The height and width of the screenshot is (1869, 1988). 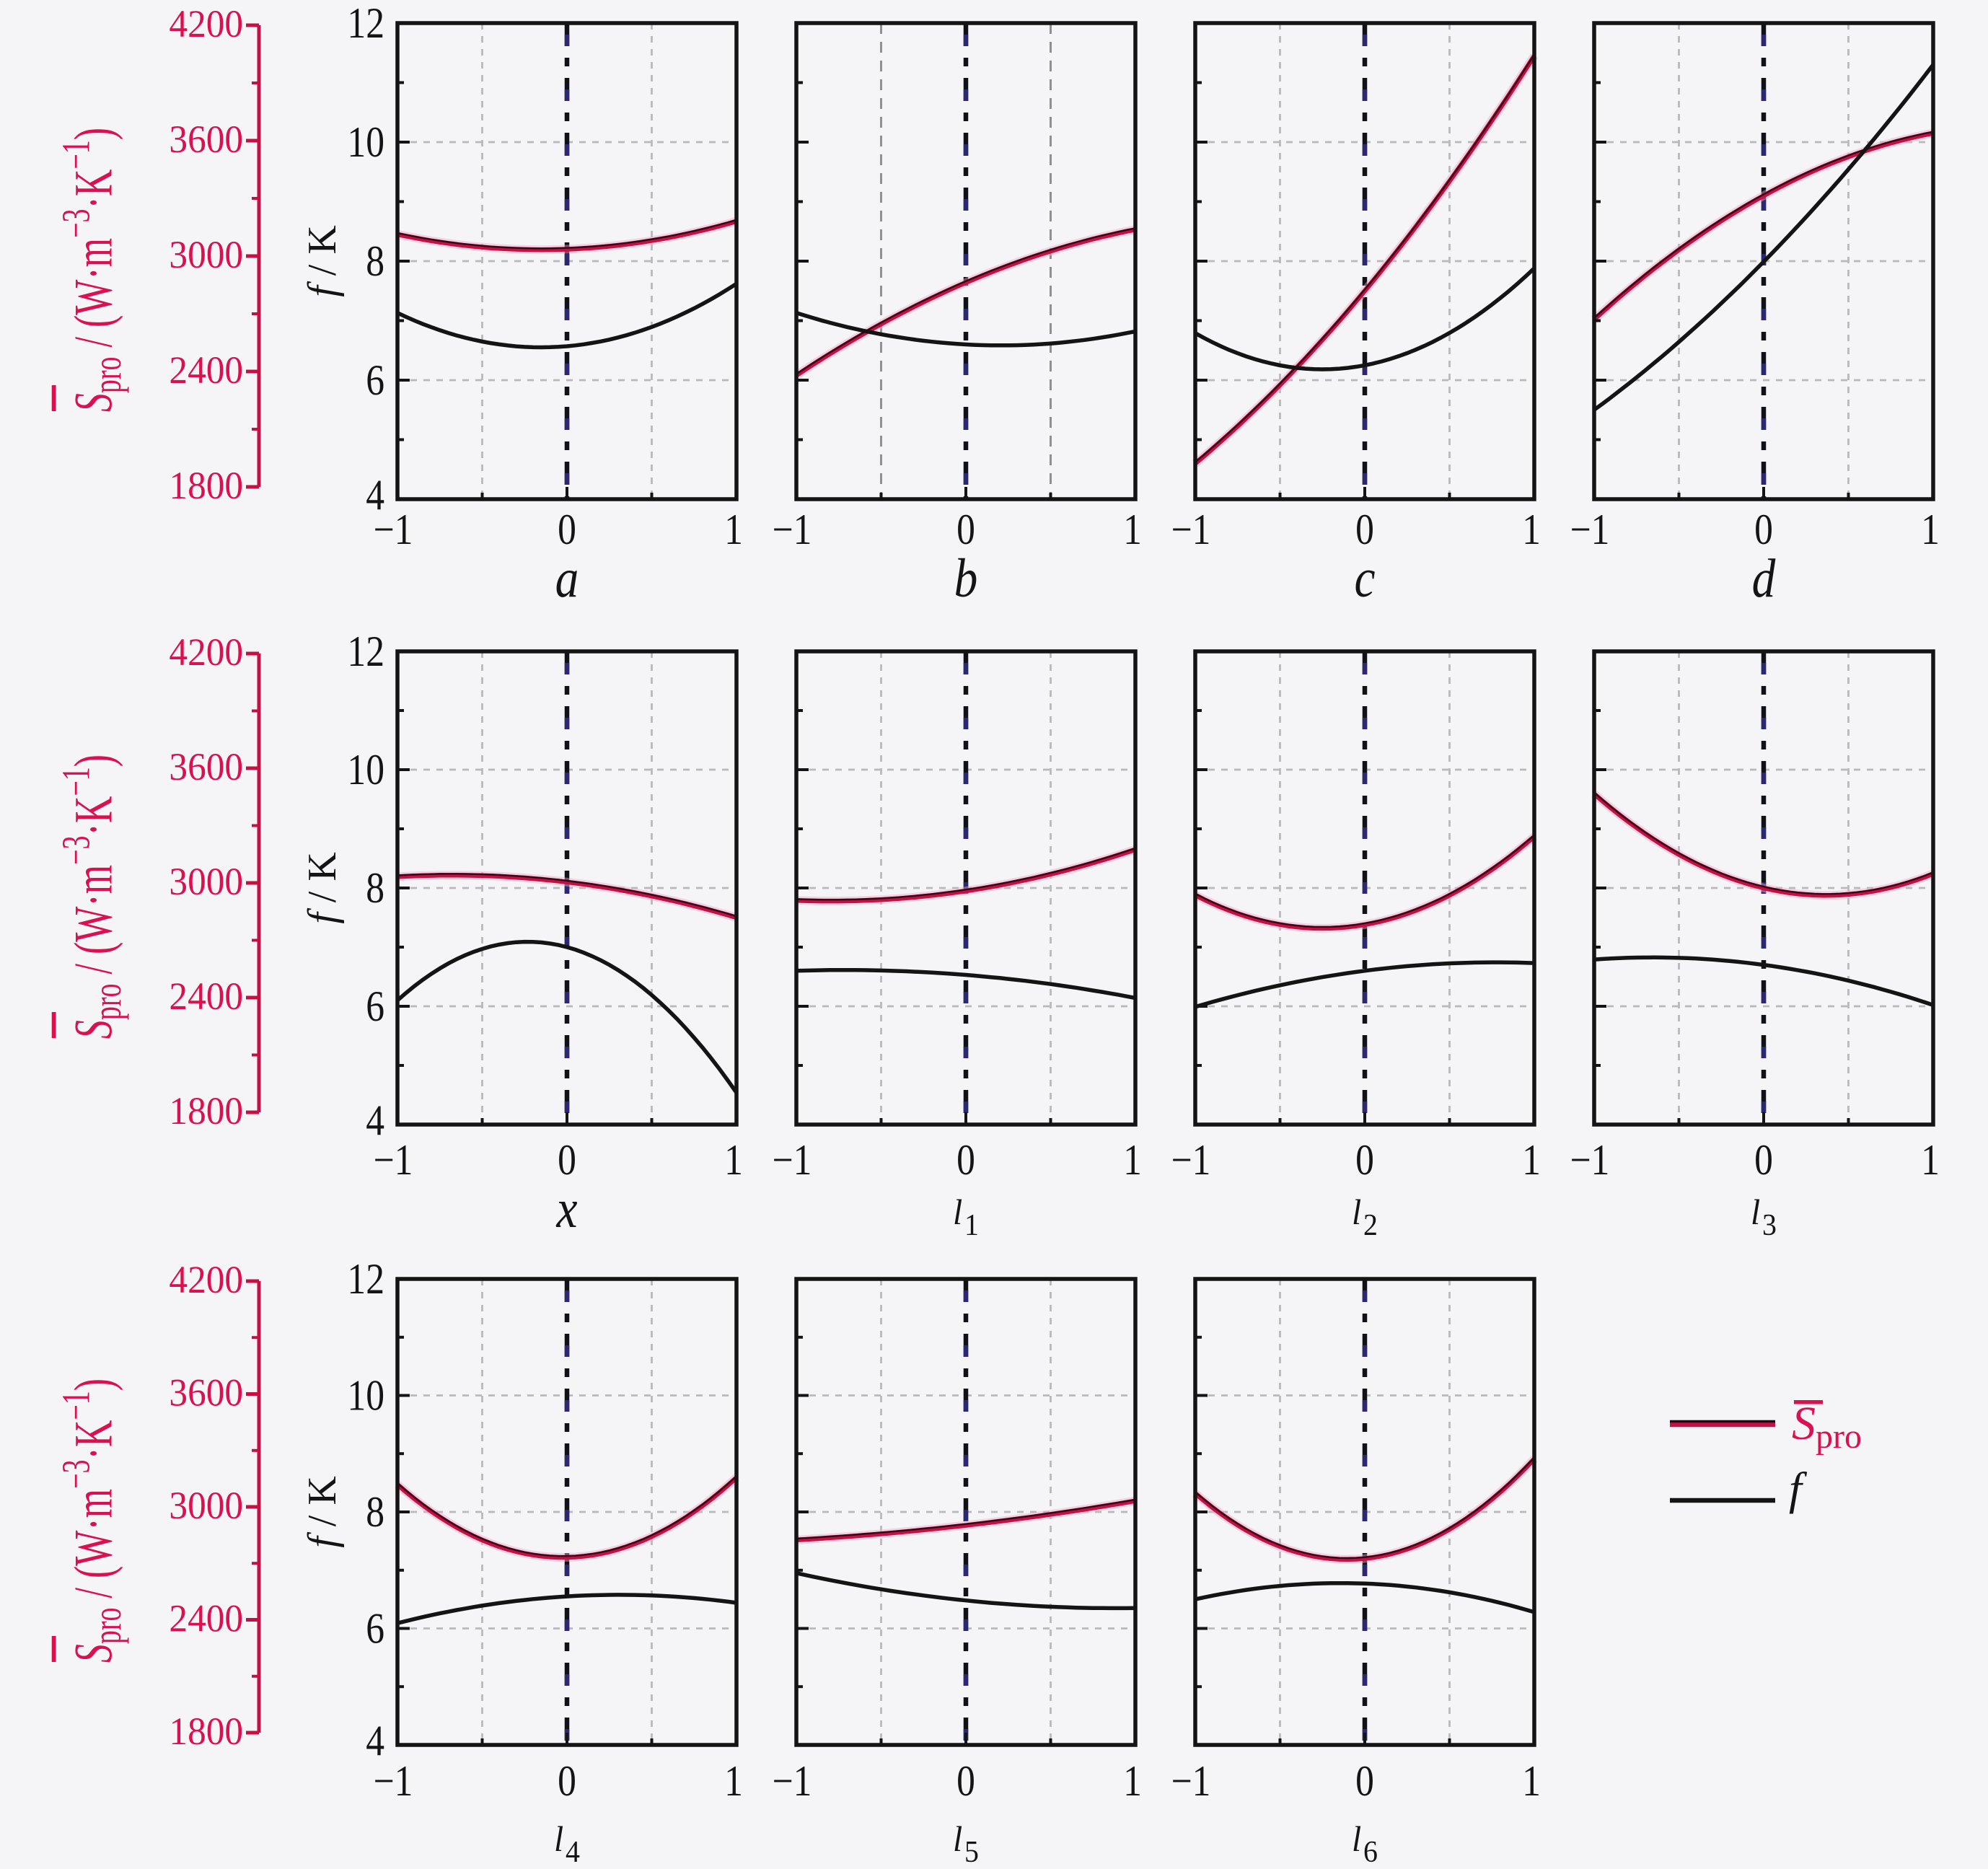 What do you see at coordinates (1365, 1844) in the screenshot?
I see `svg-text: l6` at bounding box center [1365, 1844].